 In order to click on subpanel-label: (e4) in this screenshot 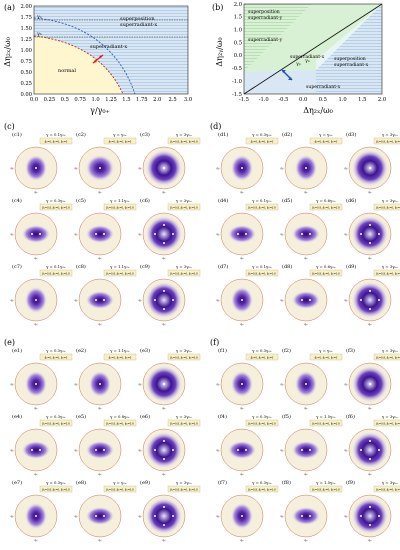, I will do `click(17, 416)`.